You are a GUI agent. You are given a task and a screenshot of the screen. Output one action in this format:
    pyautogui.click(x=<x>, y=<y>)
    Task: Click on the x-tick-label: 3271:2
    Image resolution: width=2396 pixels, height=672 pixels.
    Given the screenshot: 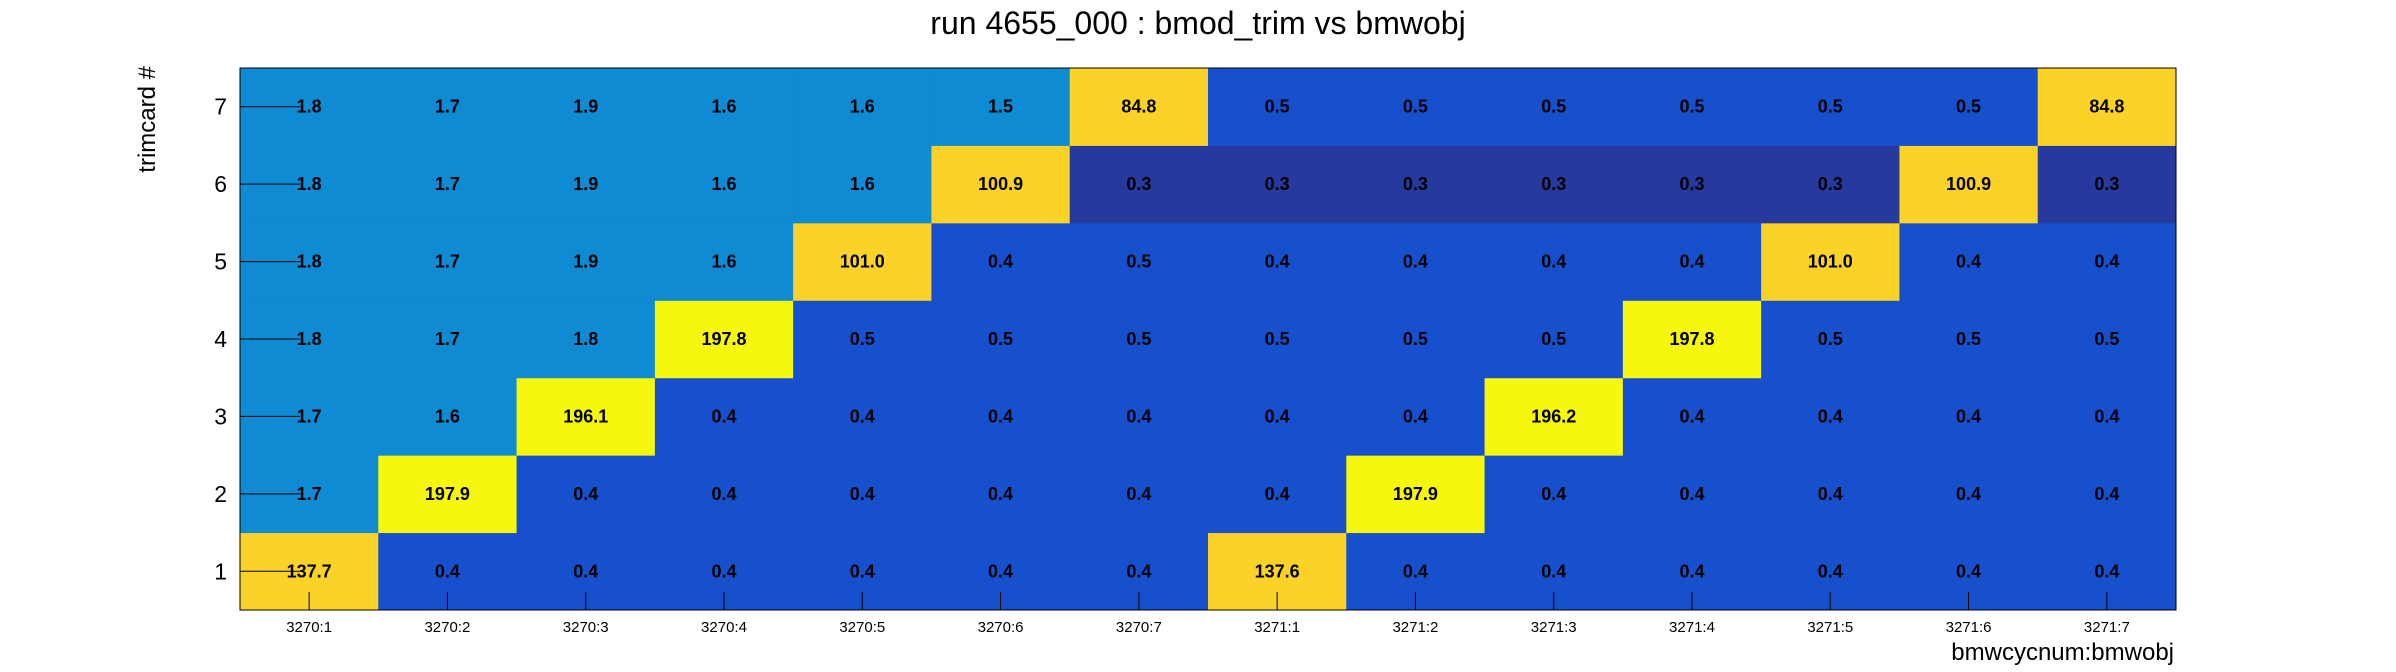 What is the action you would take?
    pyautogui.click(x=1415, y=627)
    